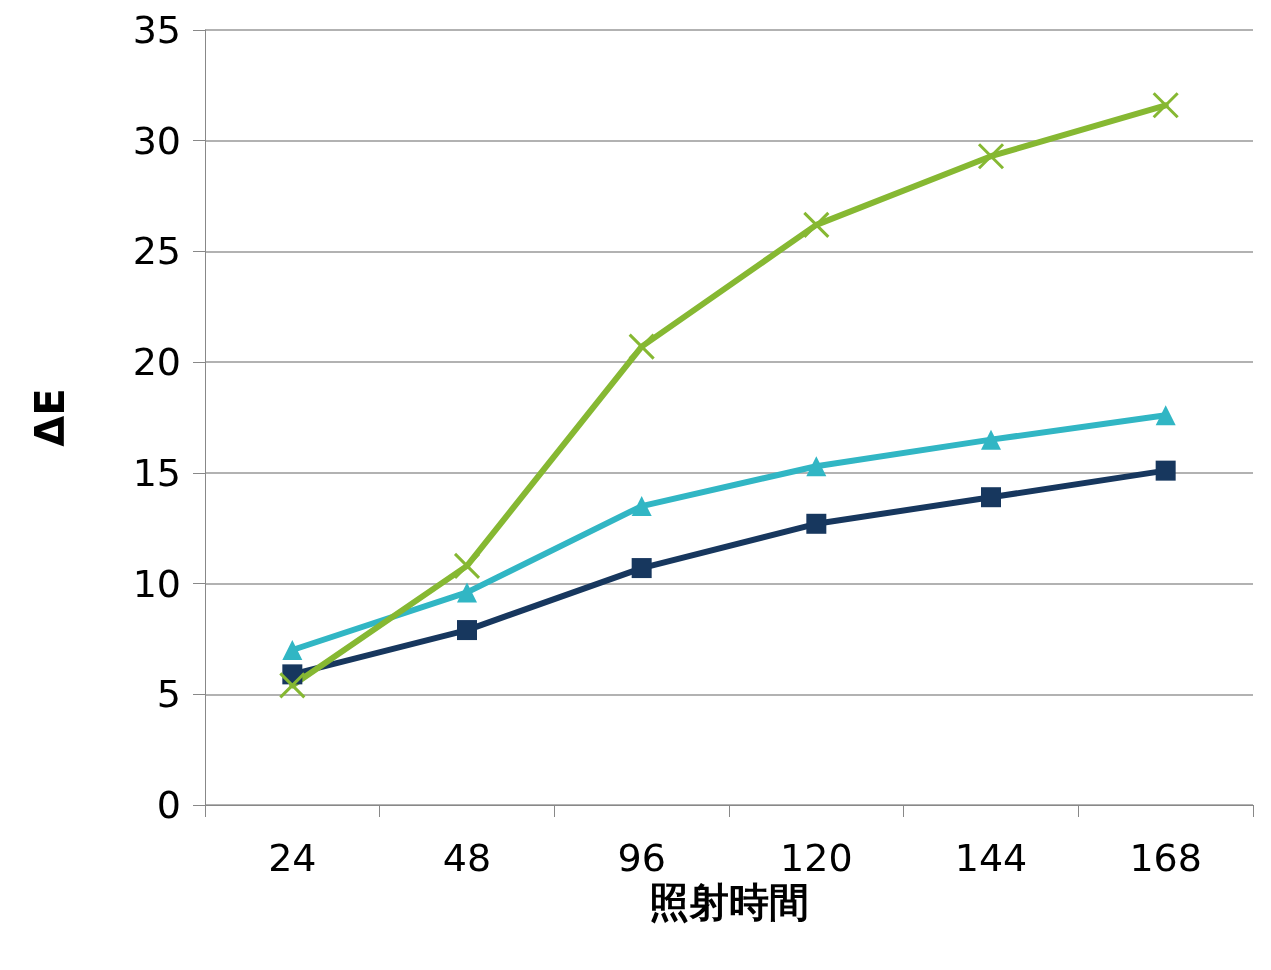  What do you see at coordinates (816, 858) in the screenshot?
I see `x-tick-label: 120` at bounding box center [816, 858].